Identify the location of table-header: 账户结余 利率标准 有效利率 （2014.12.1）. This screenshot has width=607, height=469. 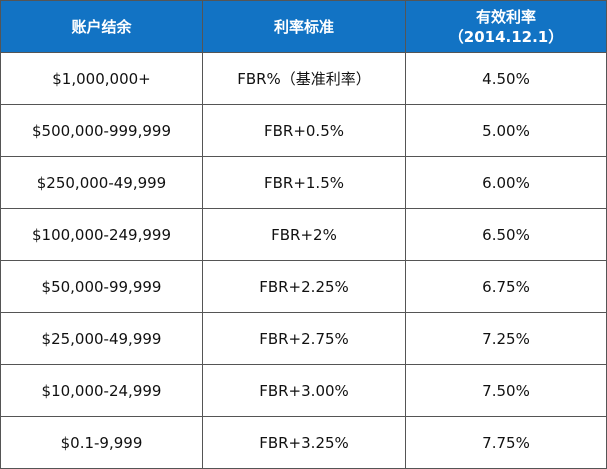
(303, 26).